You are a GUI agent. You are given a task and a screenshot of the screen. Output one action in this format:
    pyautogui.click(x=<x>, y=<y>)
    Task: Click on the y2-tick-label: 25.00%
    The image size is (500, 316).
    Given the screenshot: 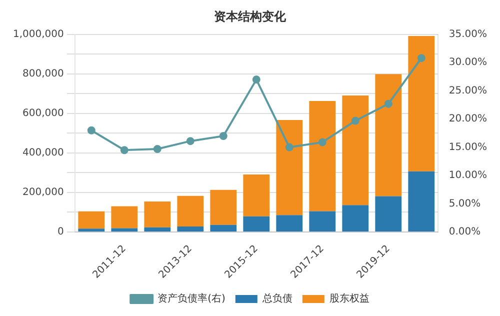 What is the action you would take?
    pyautogui.click(x=468, y=90)
    